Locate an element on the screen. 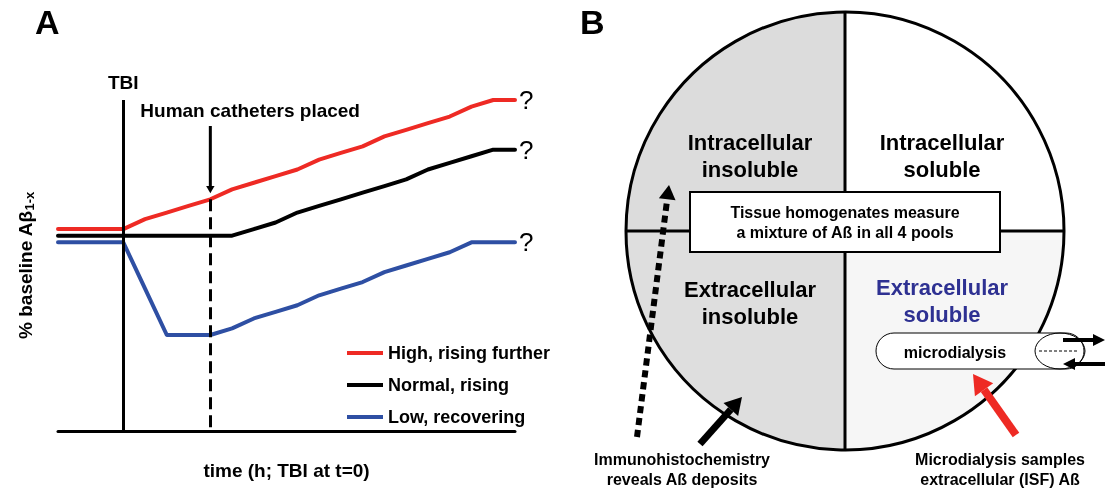  legend-label: Low, recovering is located at coordinates (457, 417).